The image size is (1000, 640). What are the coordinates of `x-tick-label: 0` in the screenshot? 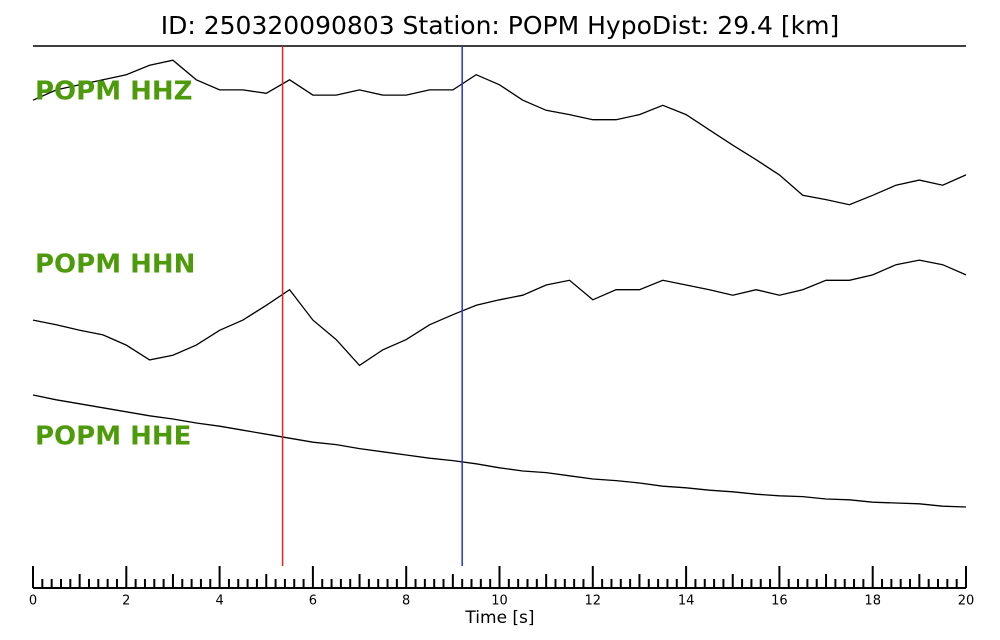 It's located at (33, 601).